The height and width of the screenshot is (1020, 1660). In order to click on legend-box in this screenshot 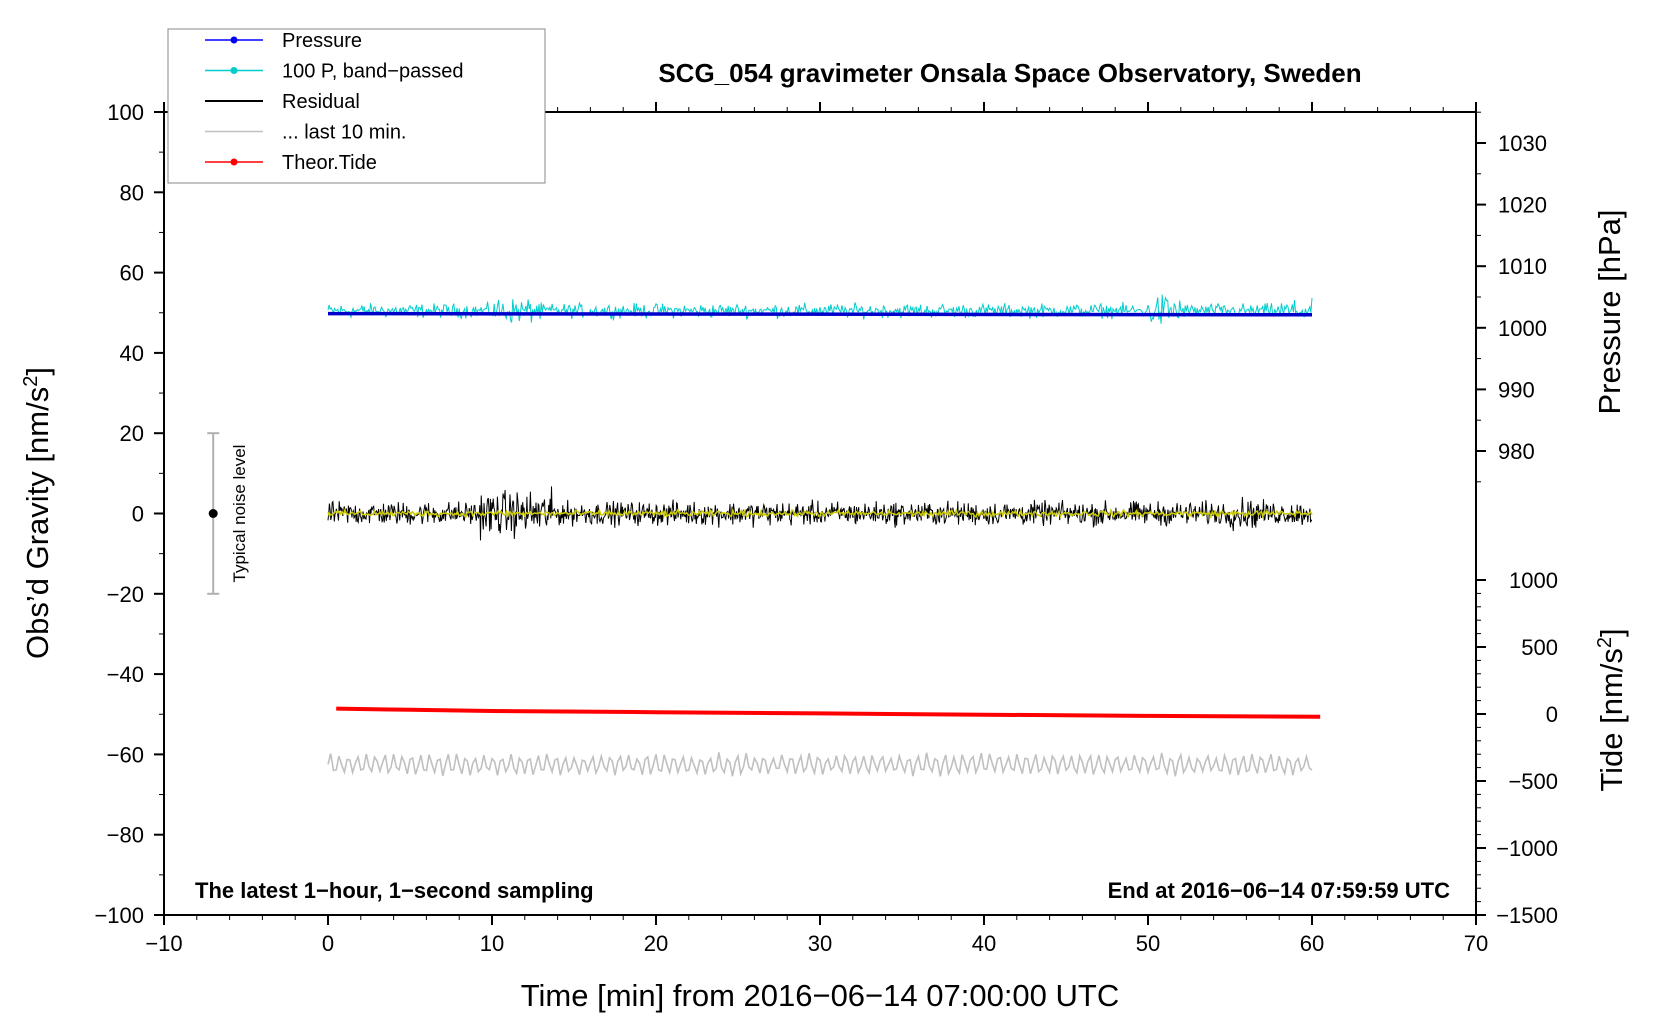, I will do `click(356, 106)`.